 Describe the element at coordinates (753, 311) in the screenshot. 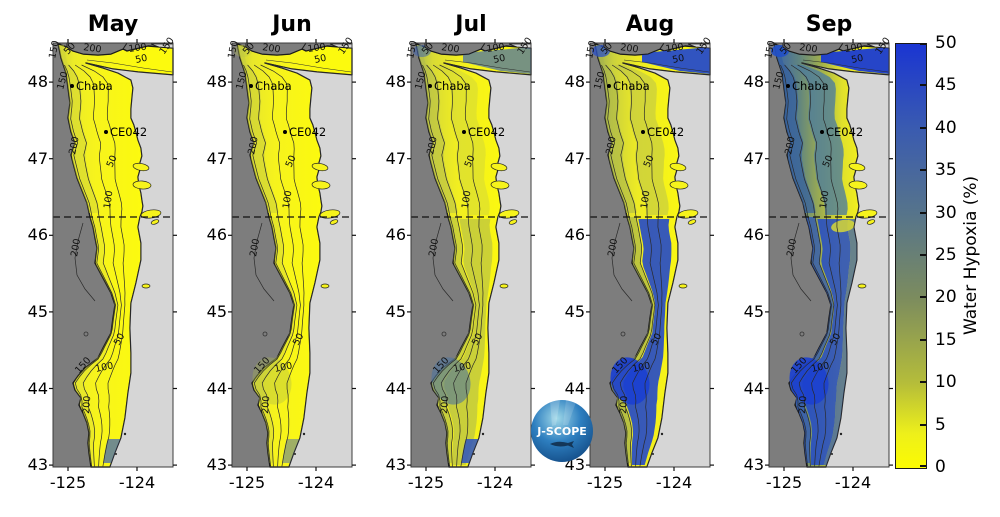

I see `y-tick-label: 45` at that location.